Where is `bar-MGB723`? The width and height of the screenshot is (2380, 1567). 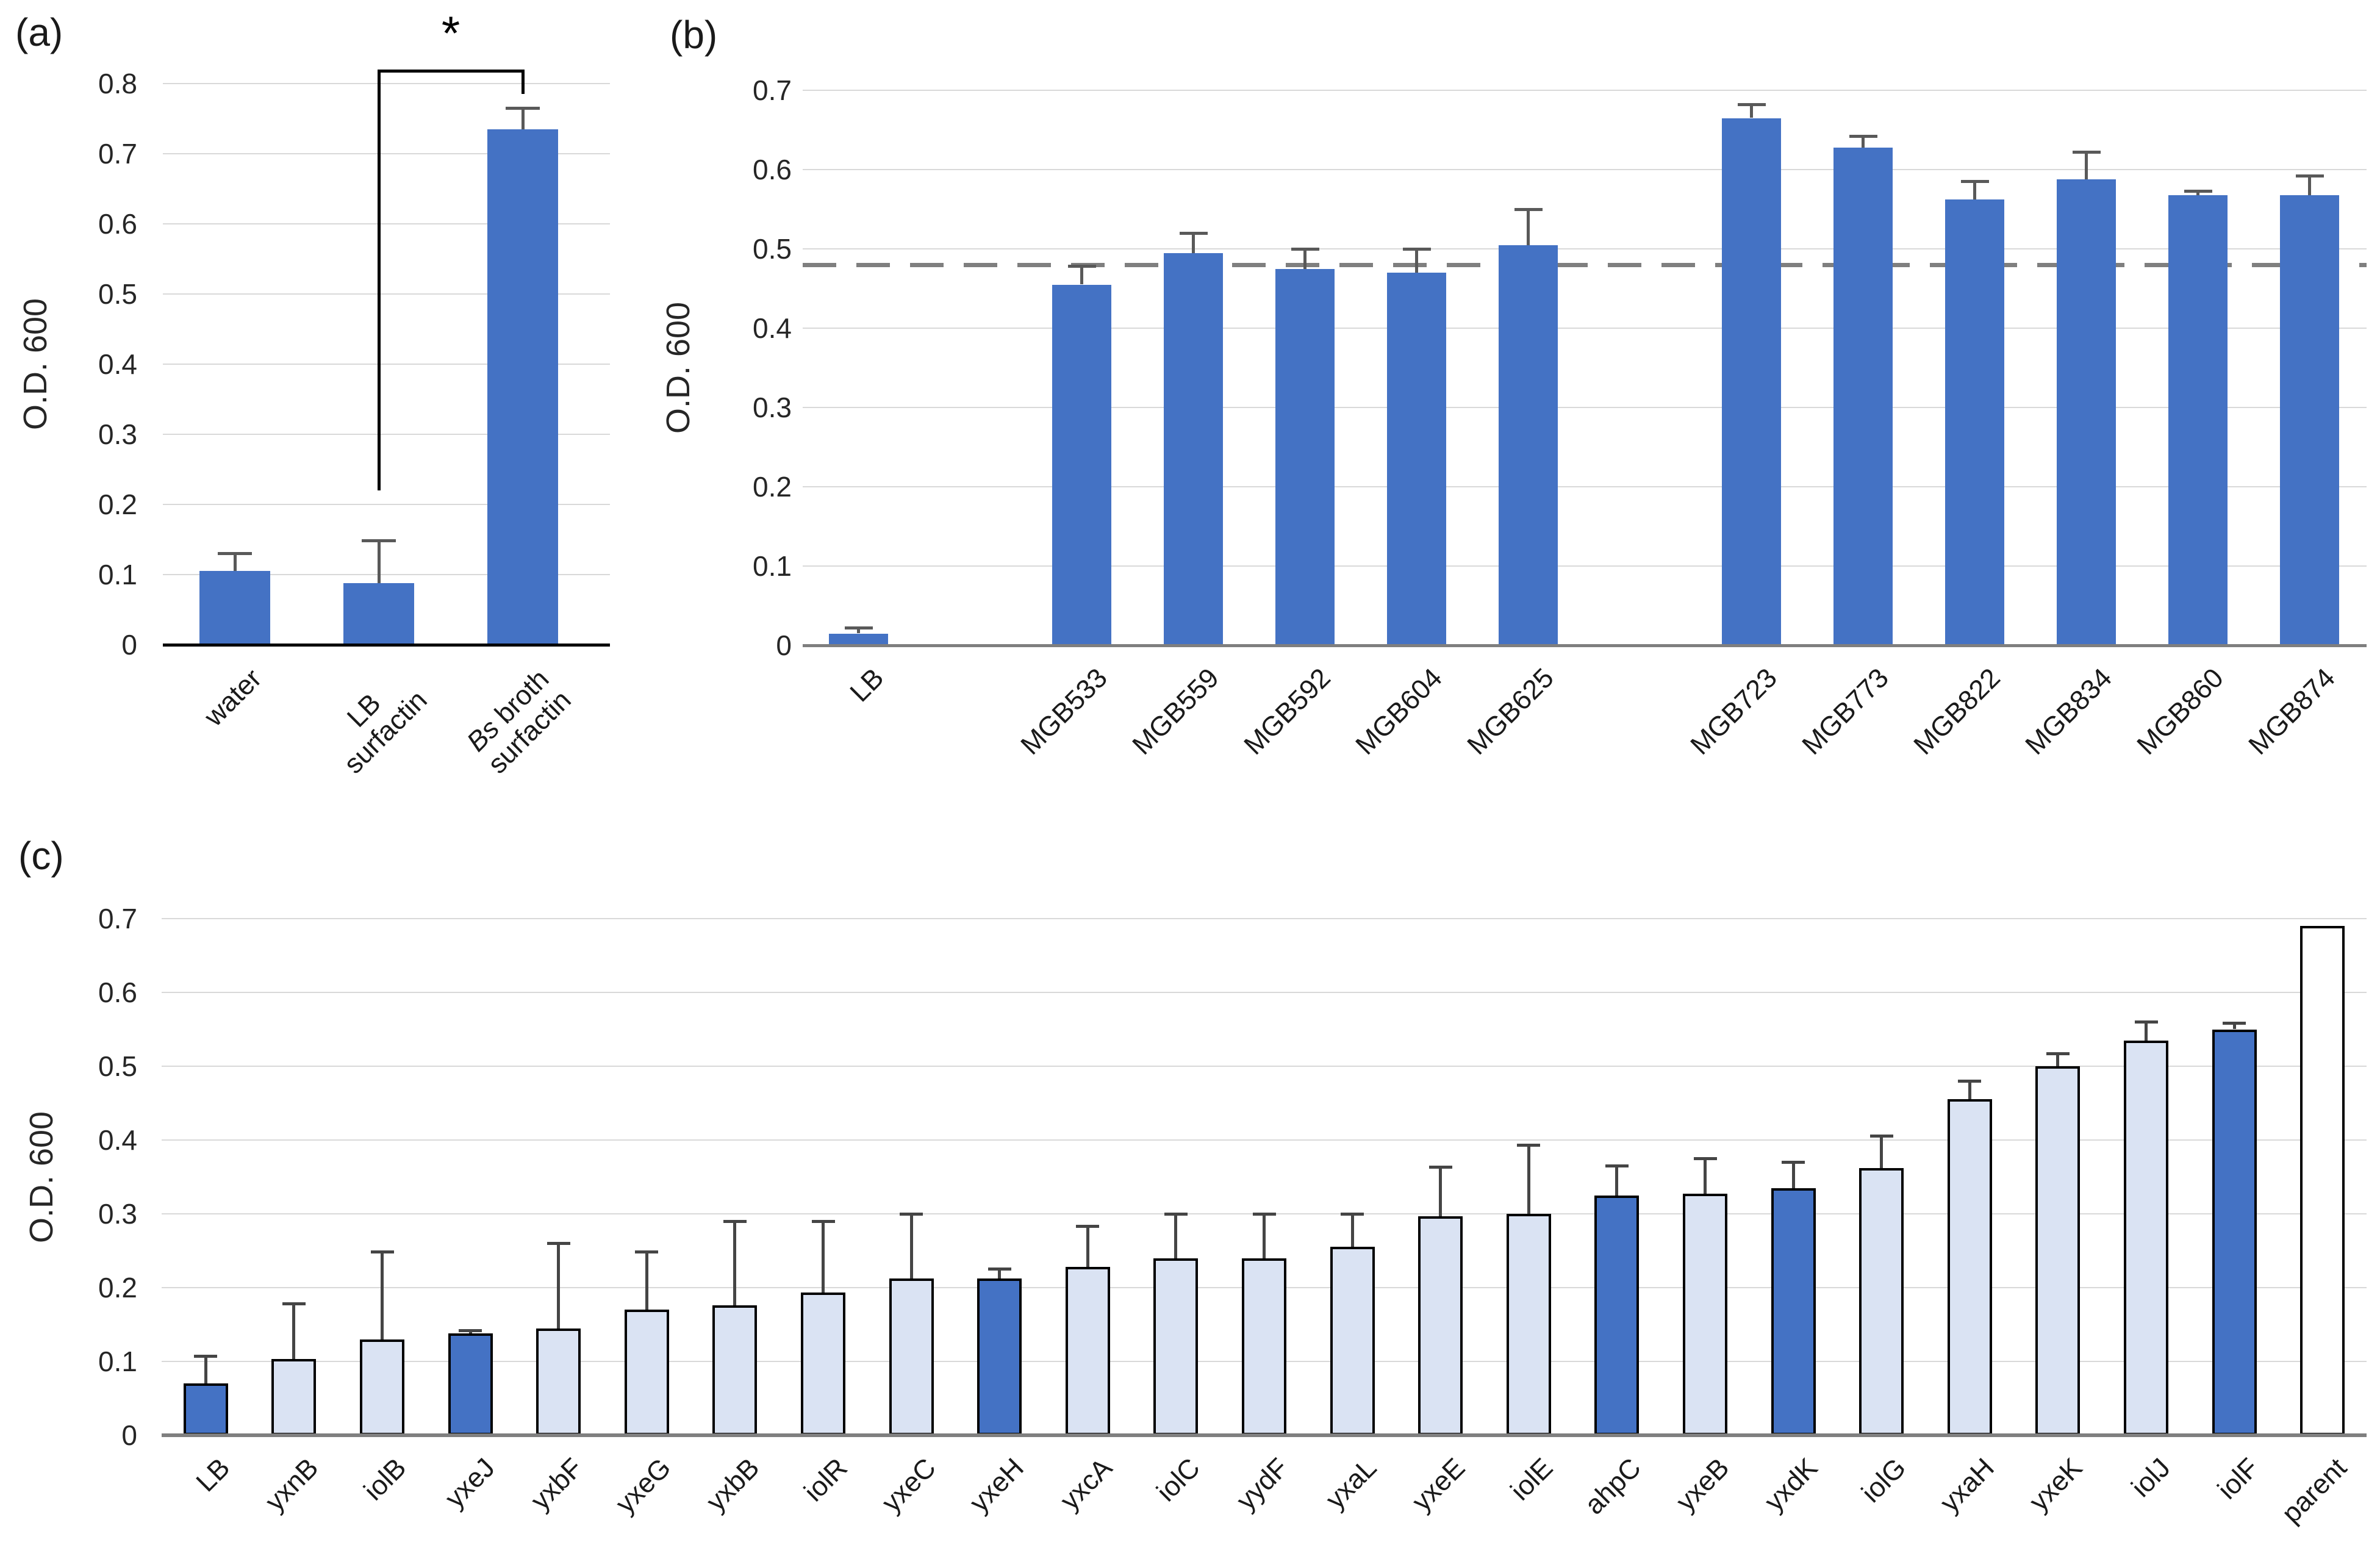 bar-MGB723 is located at coordinates (1751, 381).